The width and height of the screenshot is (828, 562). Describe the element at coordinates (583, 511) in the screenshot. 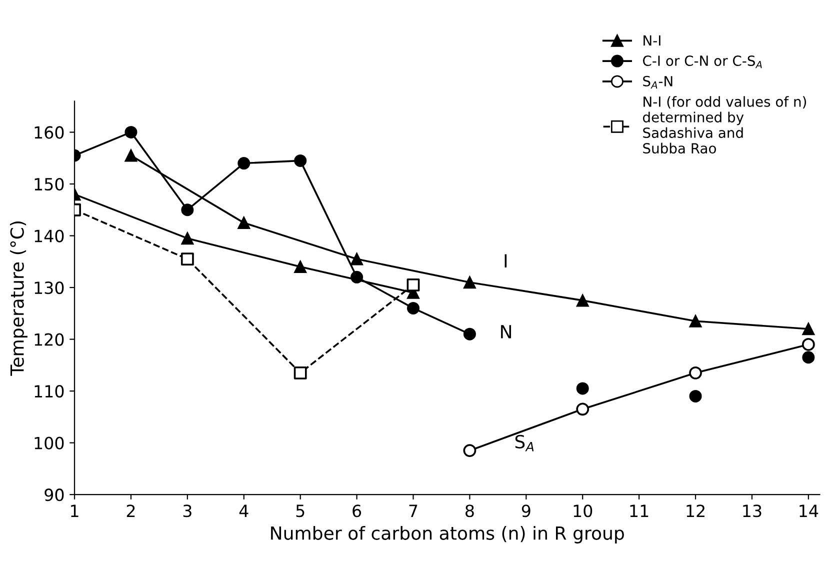

I see `x-tick-label: 10` at that location.